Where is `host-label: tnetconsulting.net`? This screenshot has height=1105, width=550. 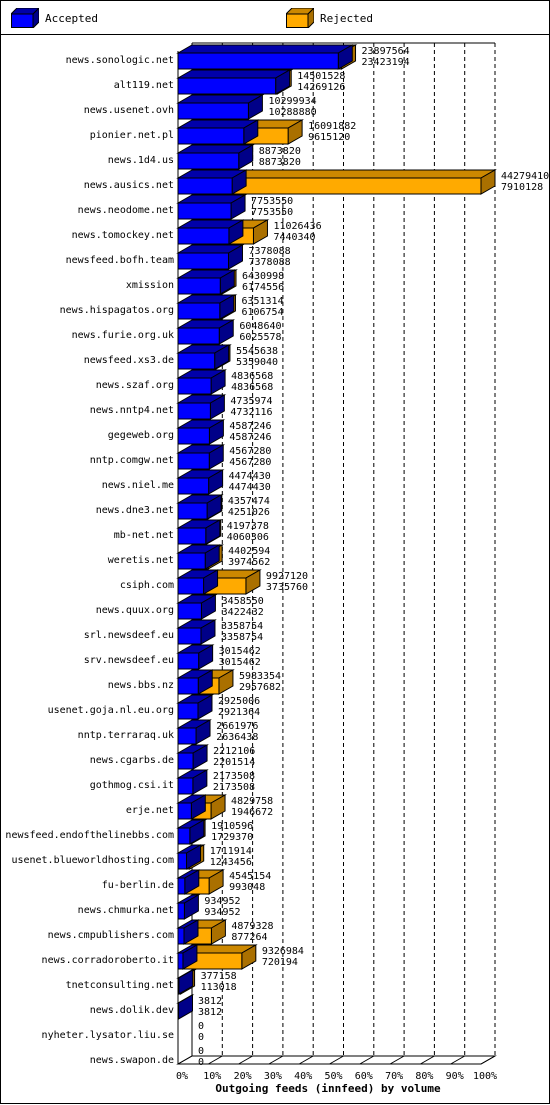 host-label: tnetconsulting.net is located at coordinates (120, 985).